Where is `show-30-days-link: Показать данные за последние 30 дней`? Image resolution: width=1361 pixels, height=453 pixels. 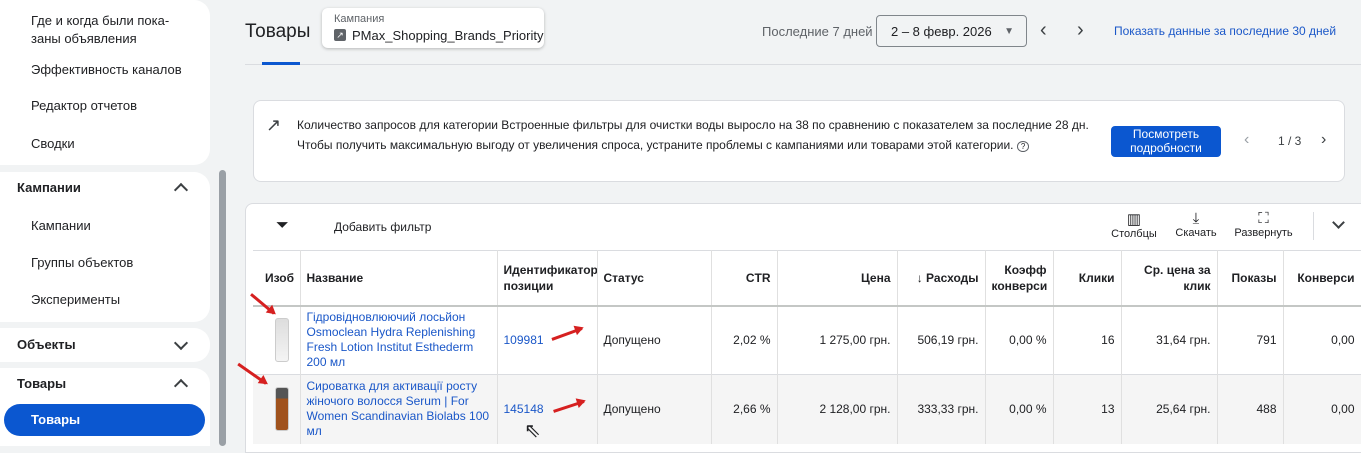 show-30-days-link: Показать данные за последние 30 дней is located at coordinates (1225, 31).